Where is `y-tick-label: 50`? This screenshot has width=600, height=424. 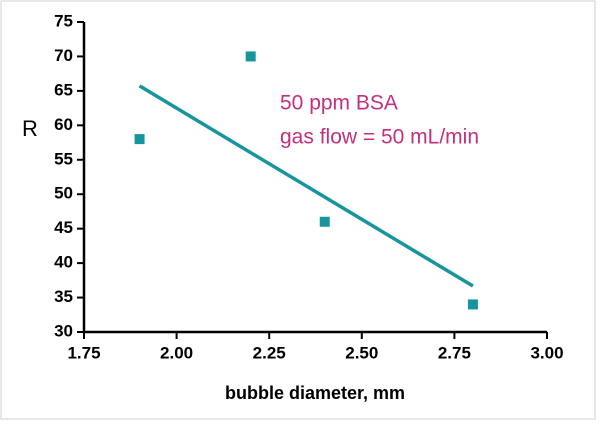
y-tick-label: 50 is located at coordinates (63, 193).